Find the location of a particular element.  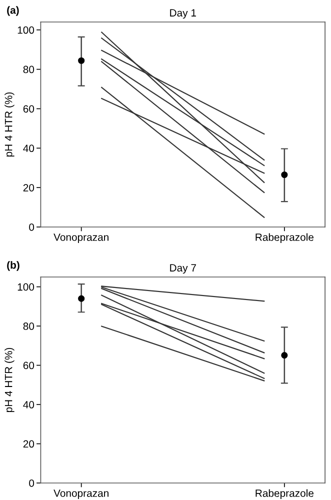

text: (a) is located at coordinates (13, 11).